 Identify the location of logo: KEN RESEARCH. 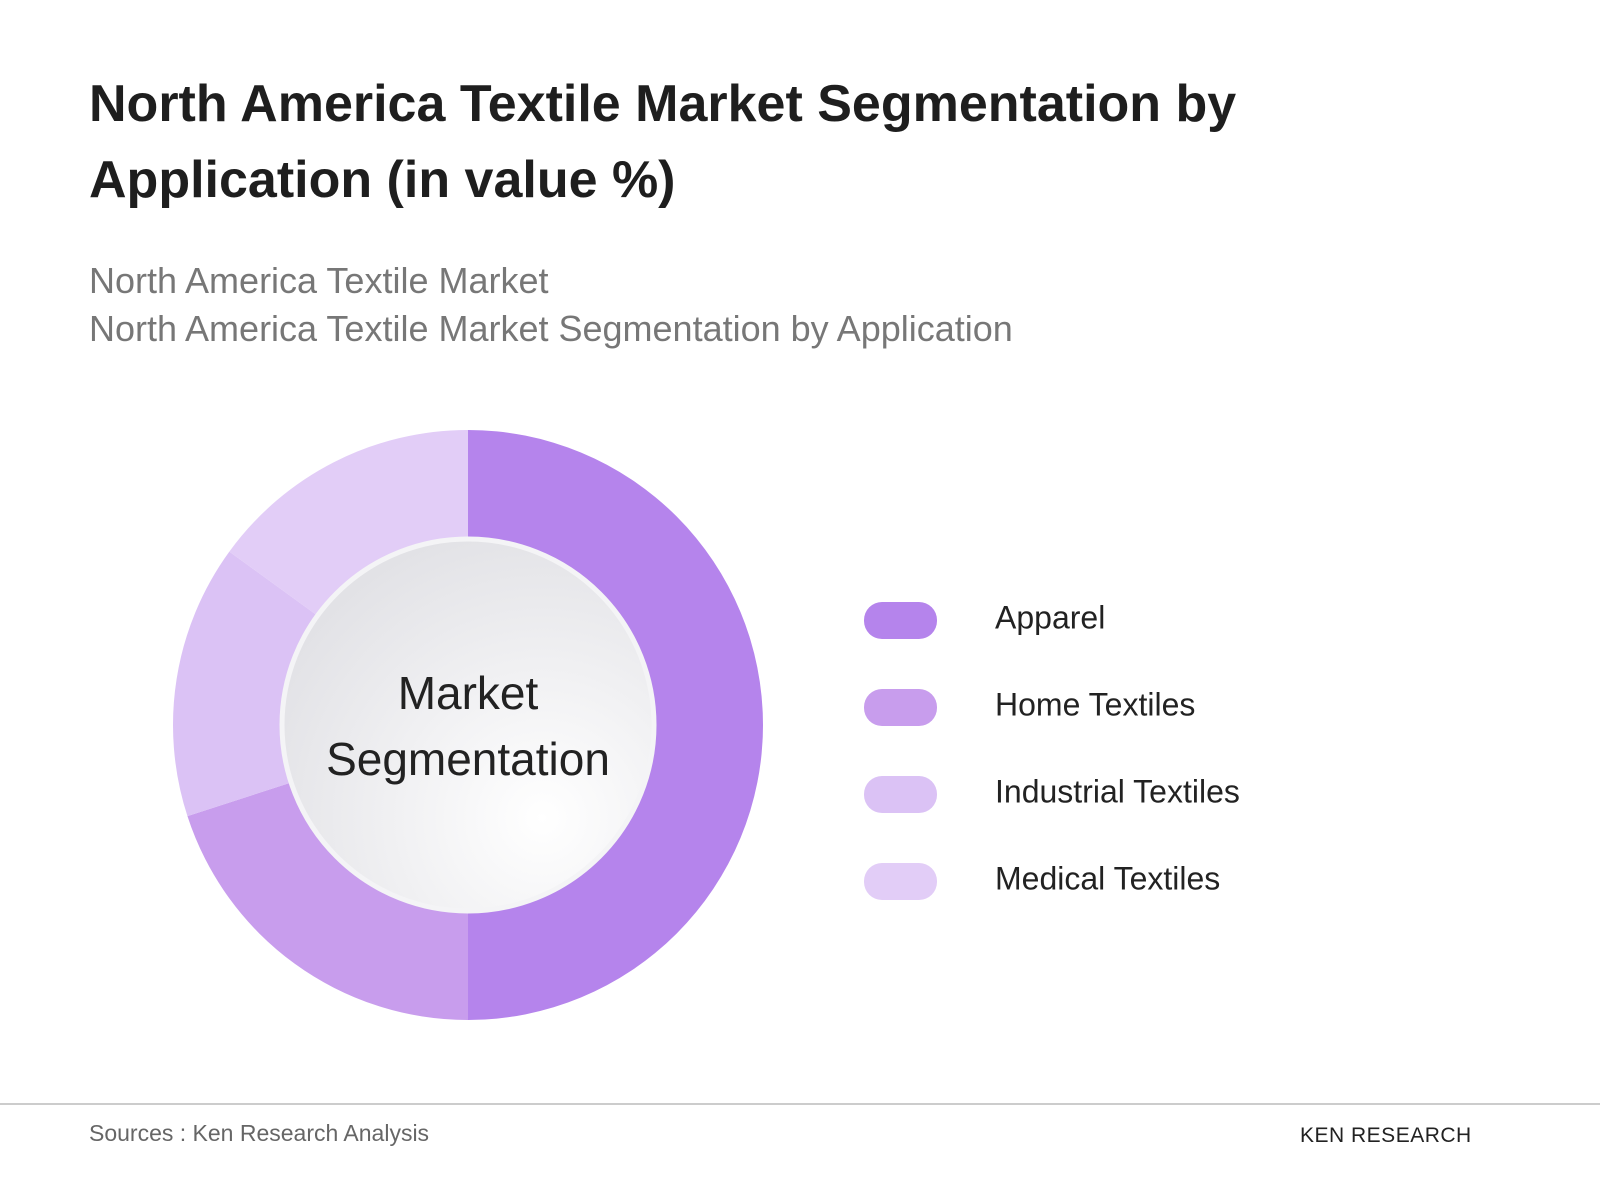
(1386, 1135).